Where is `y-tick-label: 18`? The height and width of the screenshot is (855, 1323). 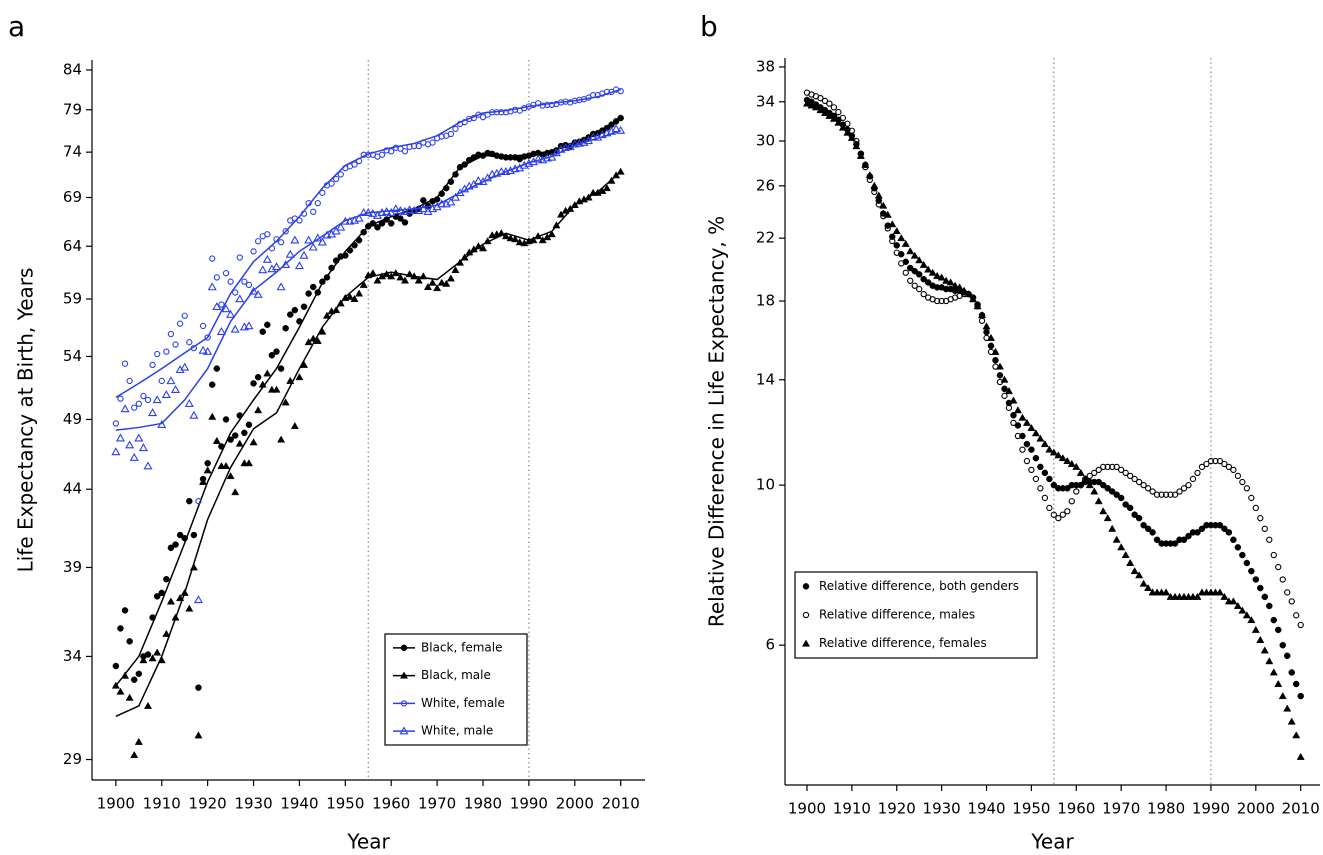 y-tick-label: 18 is located at coordinates (765, 301).